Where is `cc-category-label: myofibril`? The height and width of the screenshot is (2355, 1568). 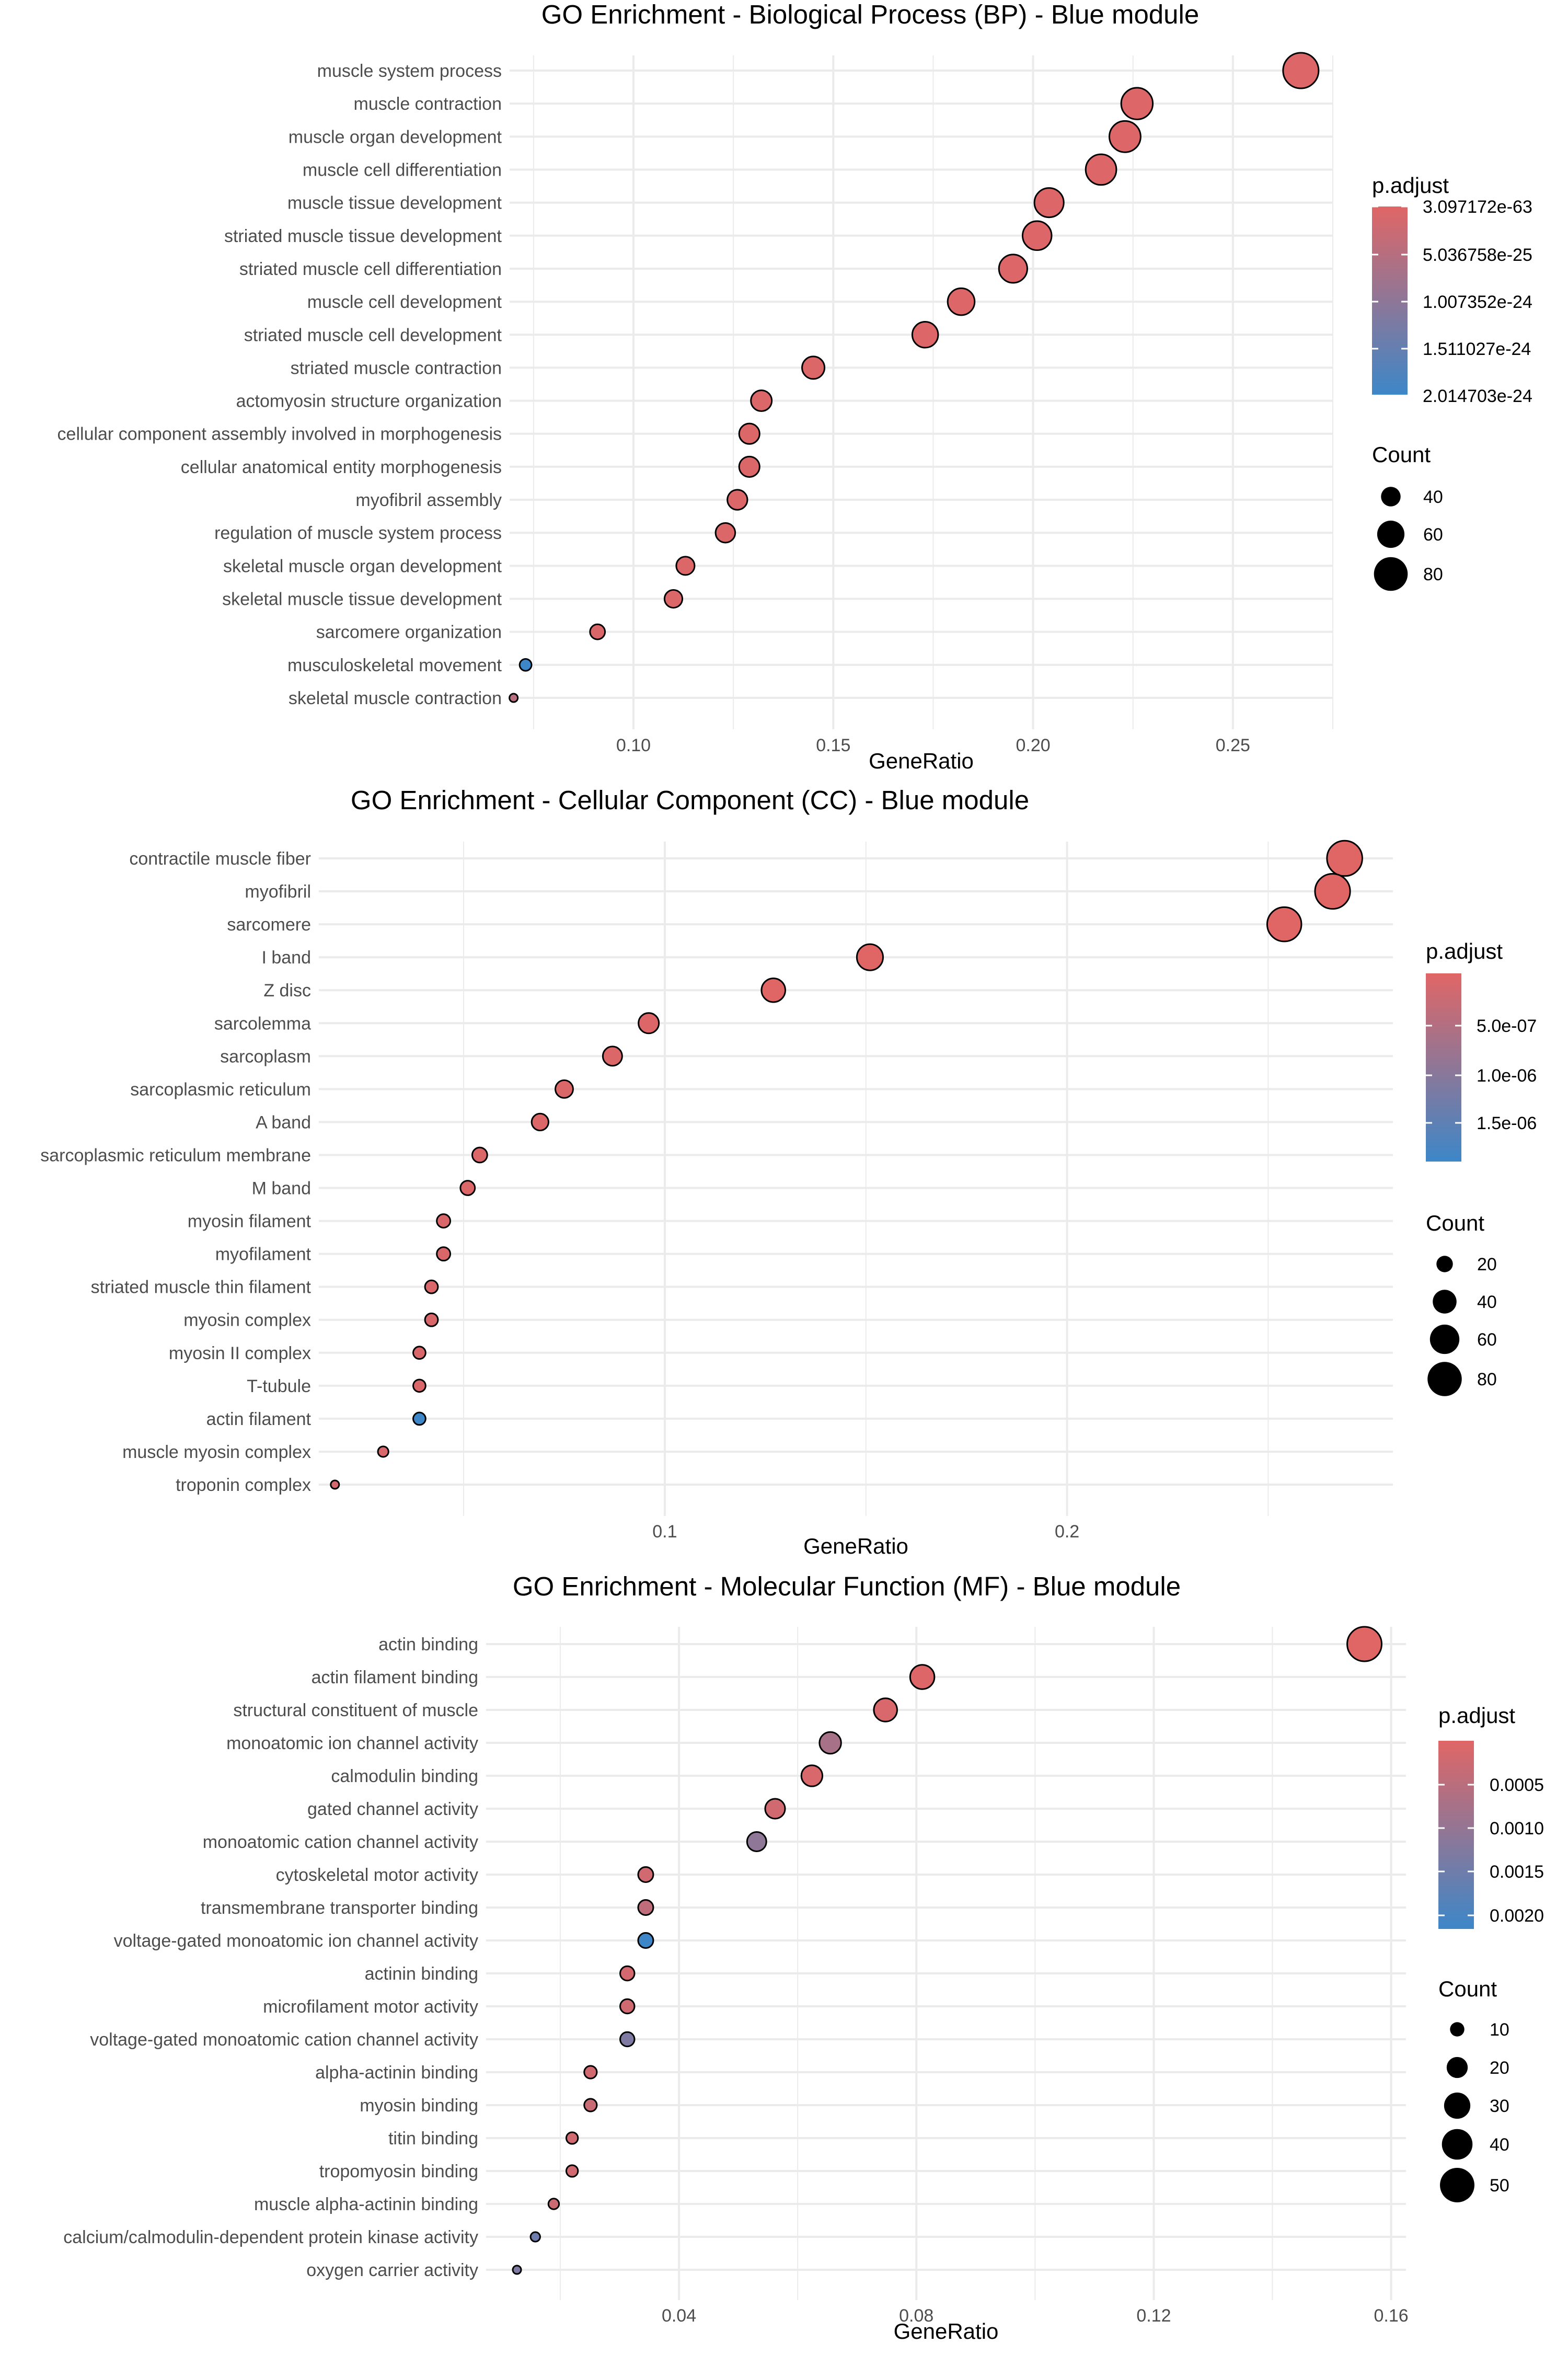
cc-category-label: myofibril is located at coordinates (278, 892).